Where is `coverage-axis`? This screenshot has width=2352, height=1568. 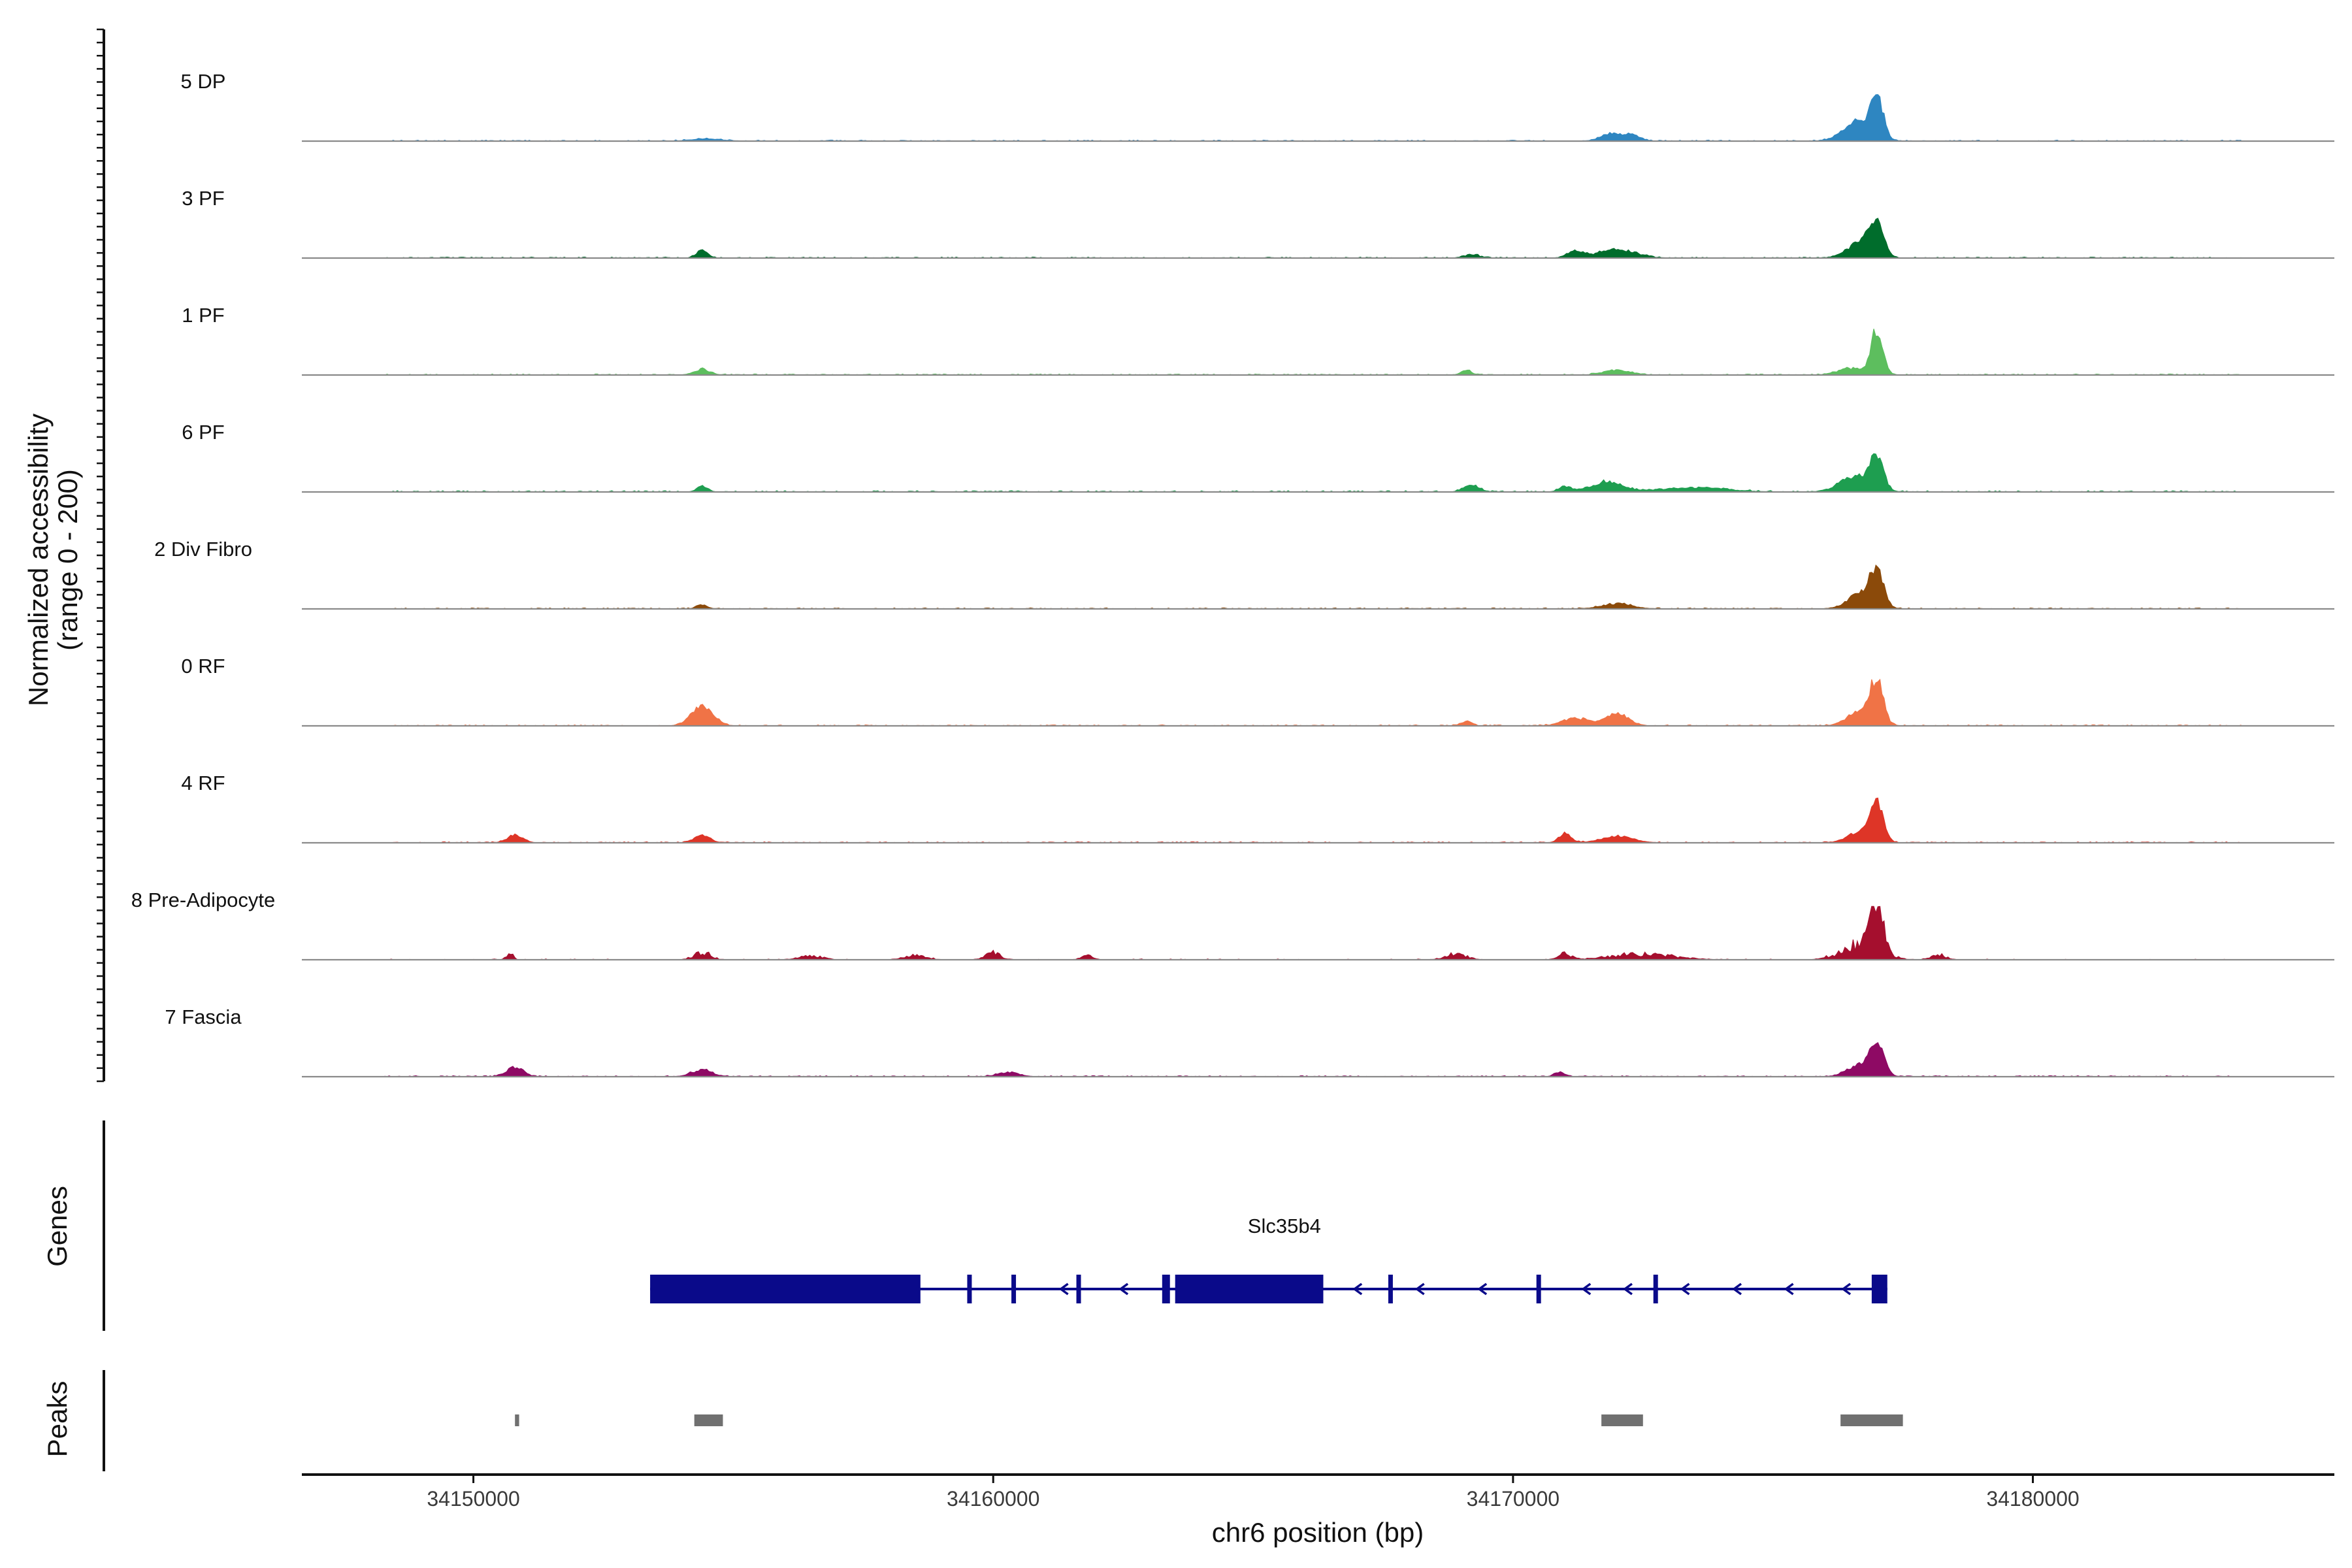
coverage-axis is located at coordinates (101, 555).